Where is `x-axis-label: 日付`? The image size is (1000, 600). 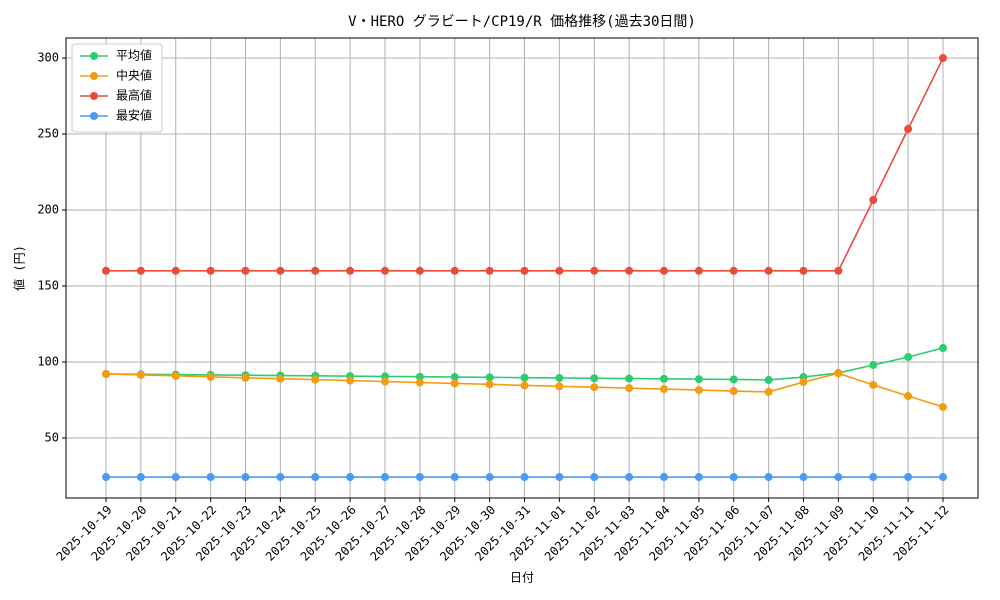
x-axis-label: 日付 is located at coordinates (522, 578).